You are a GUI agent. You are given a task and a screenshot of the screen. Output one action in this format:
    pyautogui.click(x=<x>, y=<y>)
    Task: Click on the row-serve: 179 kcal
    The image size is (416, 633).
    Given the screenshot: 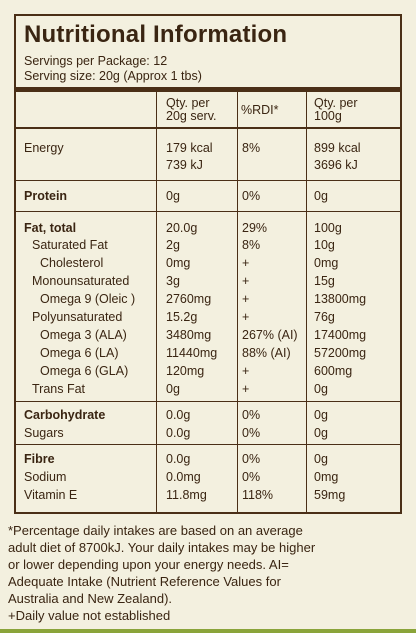 What is the action you would take?
    pyautogui.click(x=189, y=148)
    